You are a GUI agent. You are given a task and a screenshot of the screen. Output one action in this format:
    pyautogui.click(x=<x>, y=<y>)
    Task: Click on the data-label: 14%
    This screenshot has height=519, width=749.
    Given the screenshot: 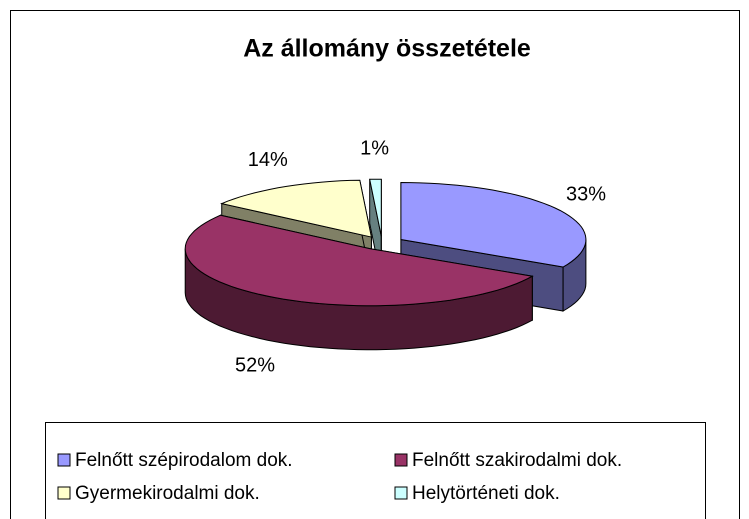 What is the action you would take?
    pyautogui.click(x=268, y=160)
    